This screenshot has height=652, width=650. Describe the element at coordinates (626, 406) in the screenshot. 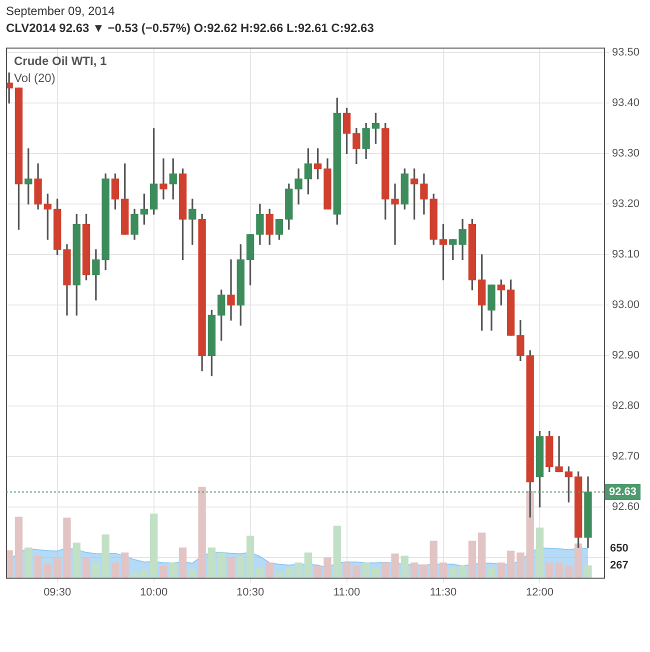

I see `y-tick-label: 92.80` at that location.